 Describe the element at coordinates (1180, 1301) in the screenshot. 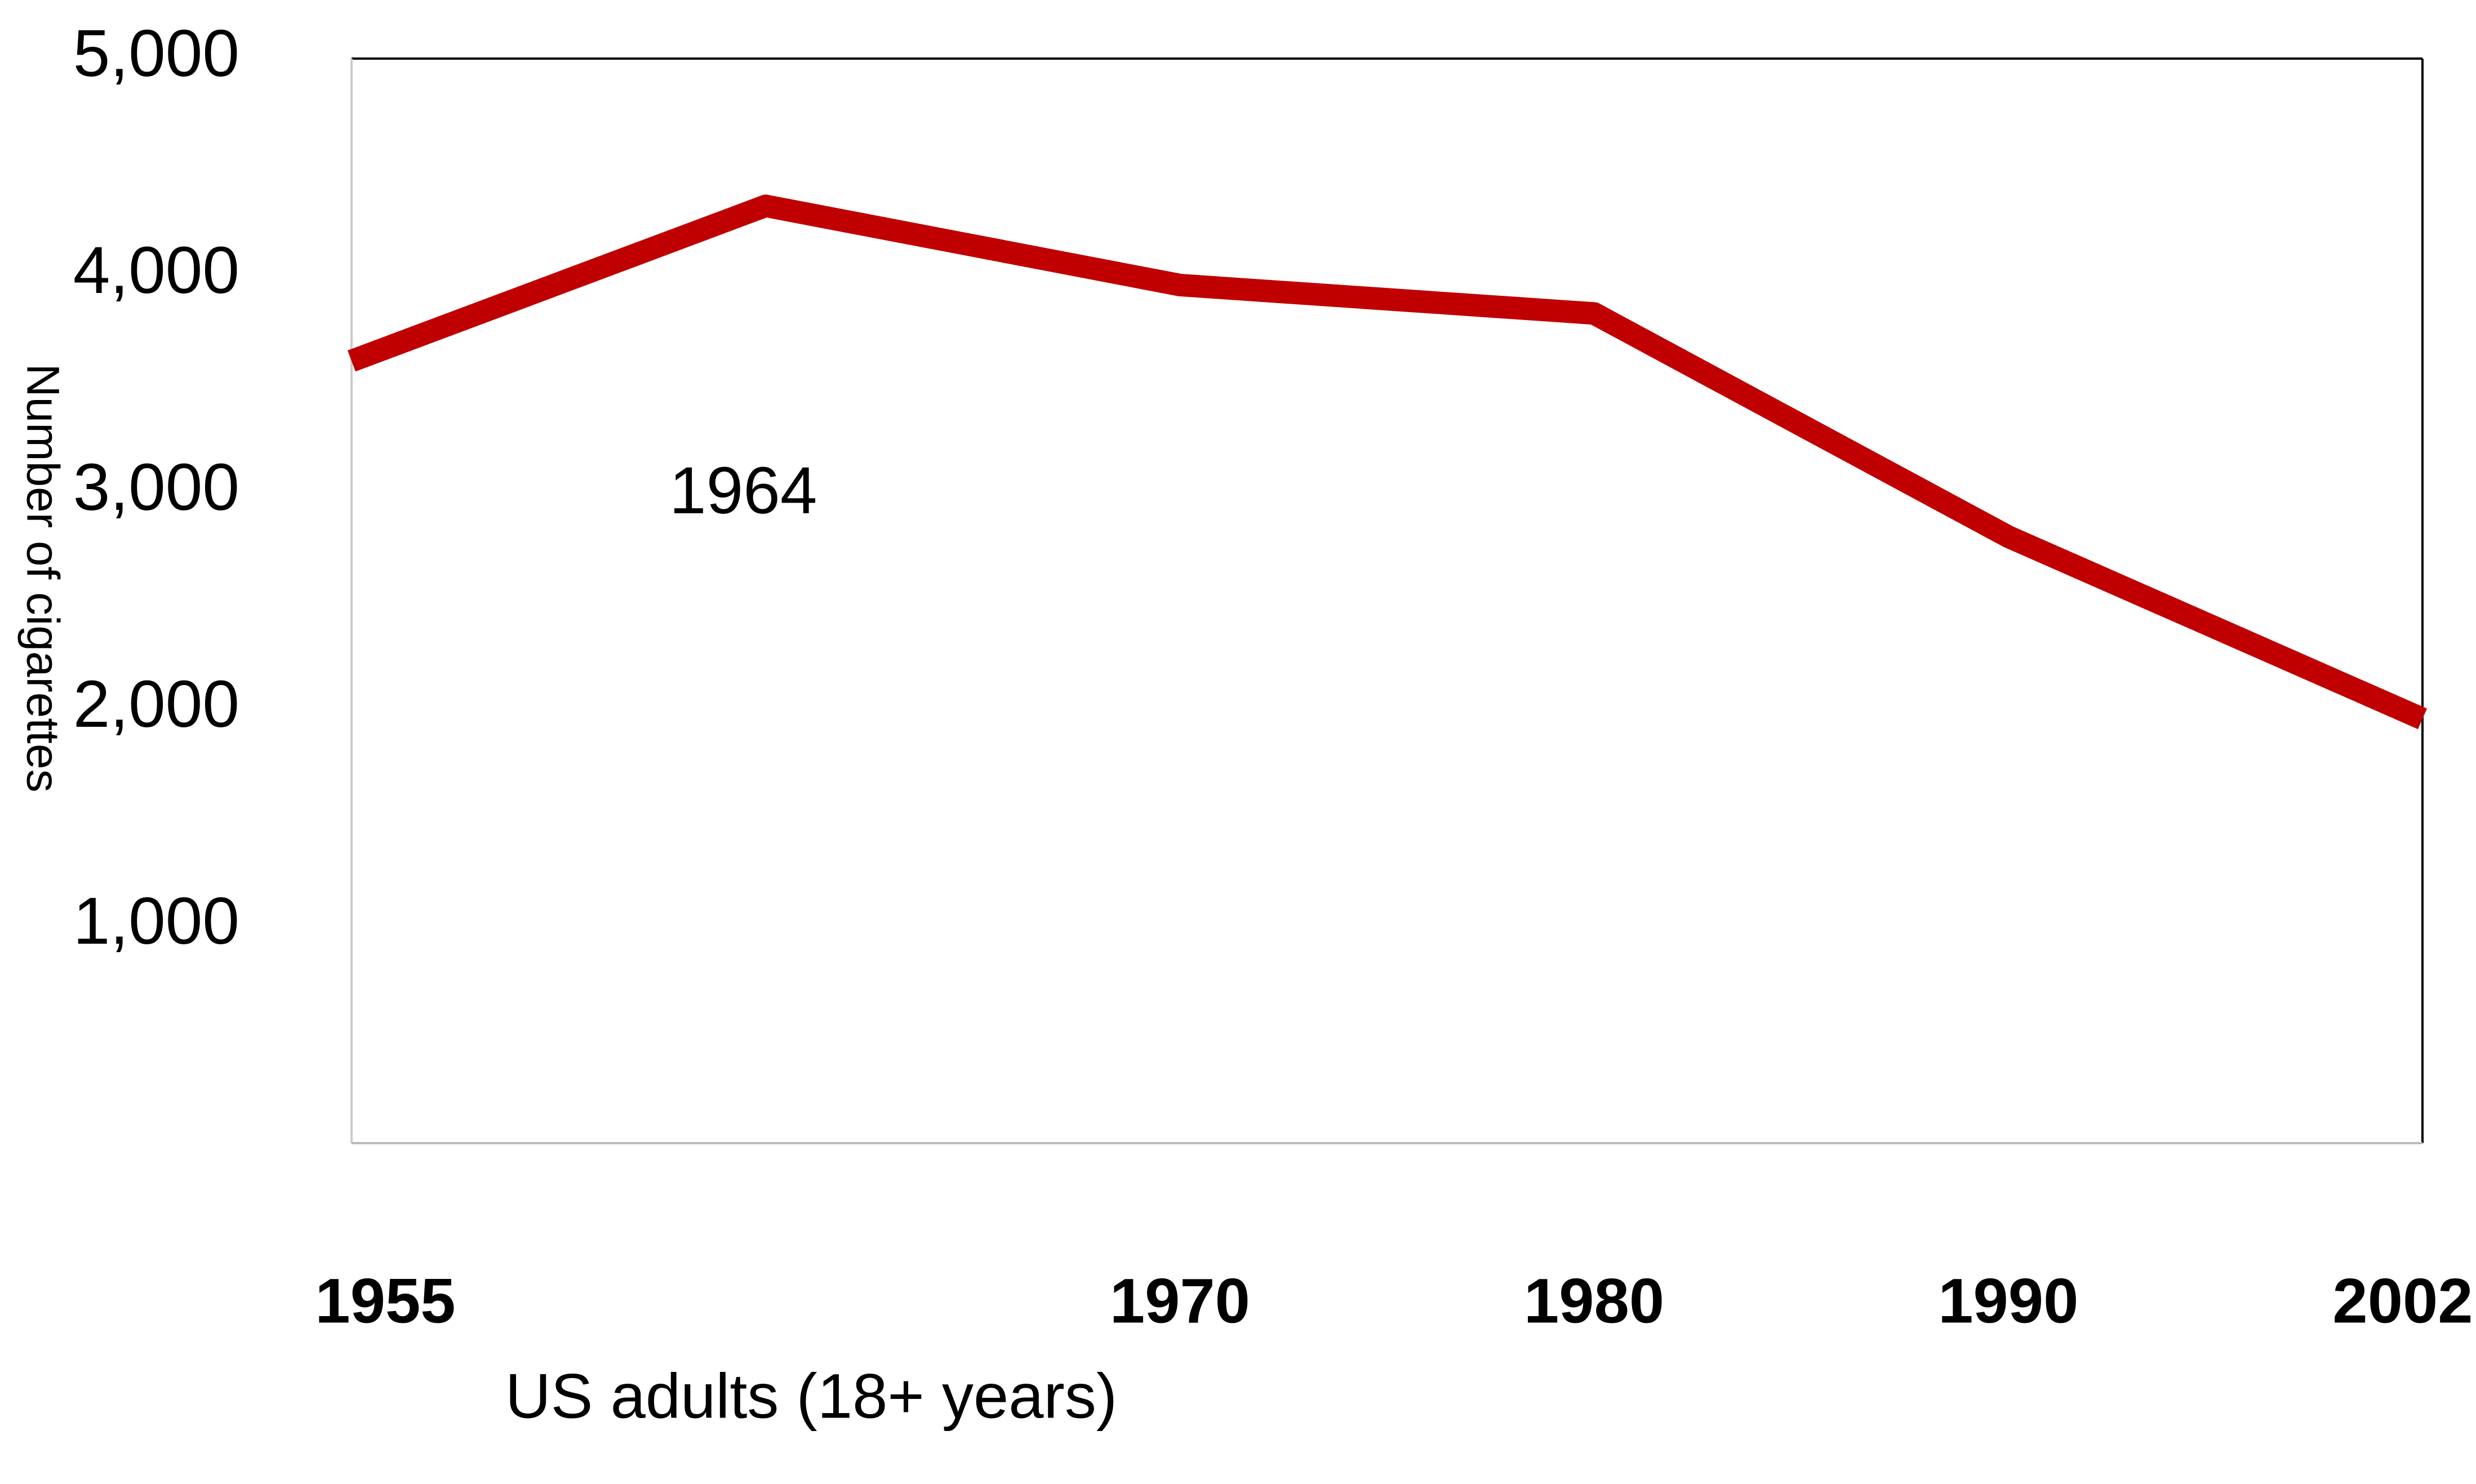

I see `x-tick-label: 1970` at that location.